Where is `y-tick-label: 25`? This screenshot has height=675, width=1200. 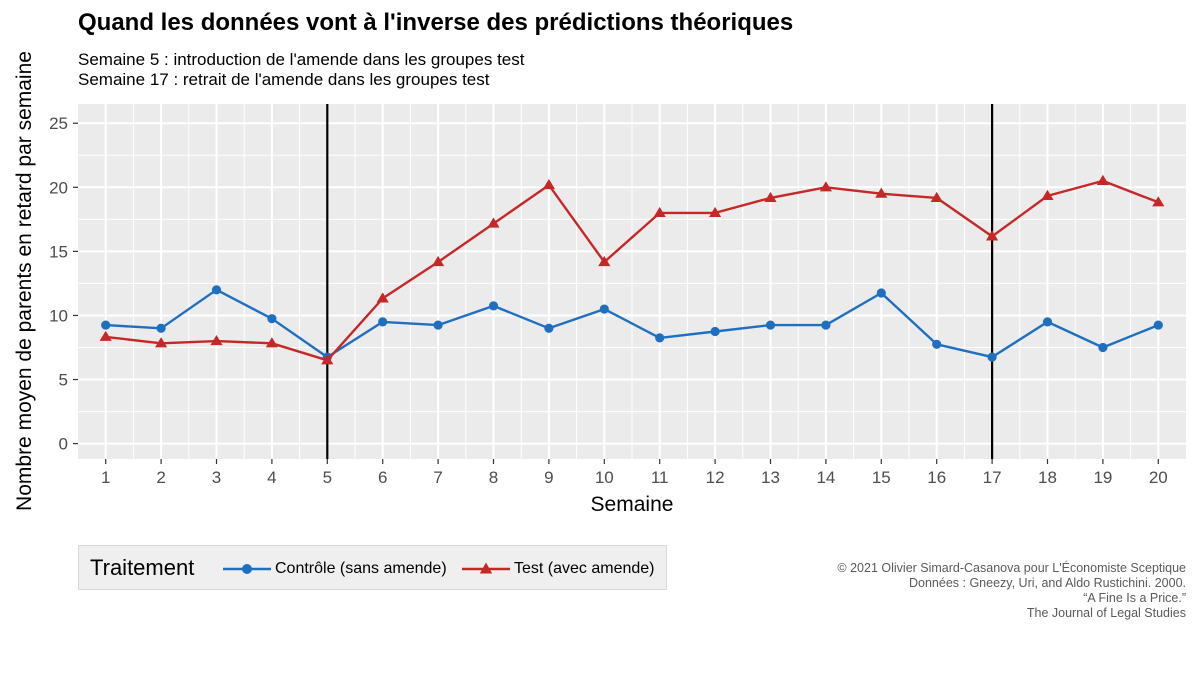 y-tick-label: 25 is located at coordinates (58, 123).